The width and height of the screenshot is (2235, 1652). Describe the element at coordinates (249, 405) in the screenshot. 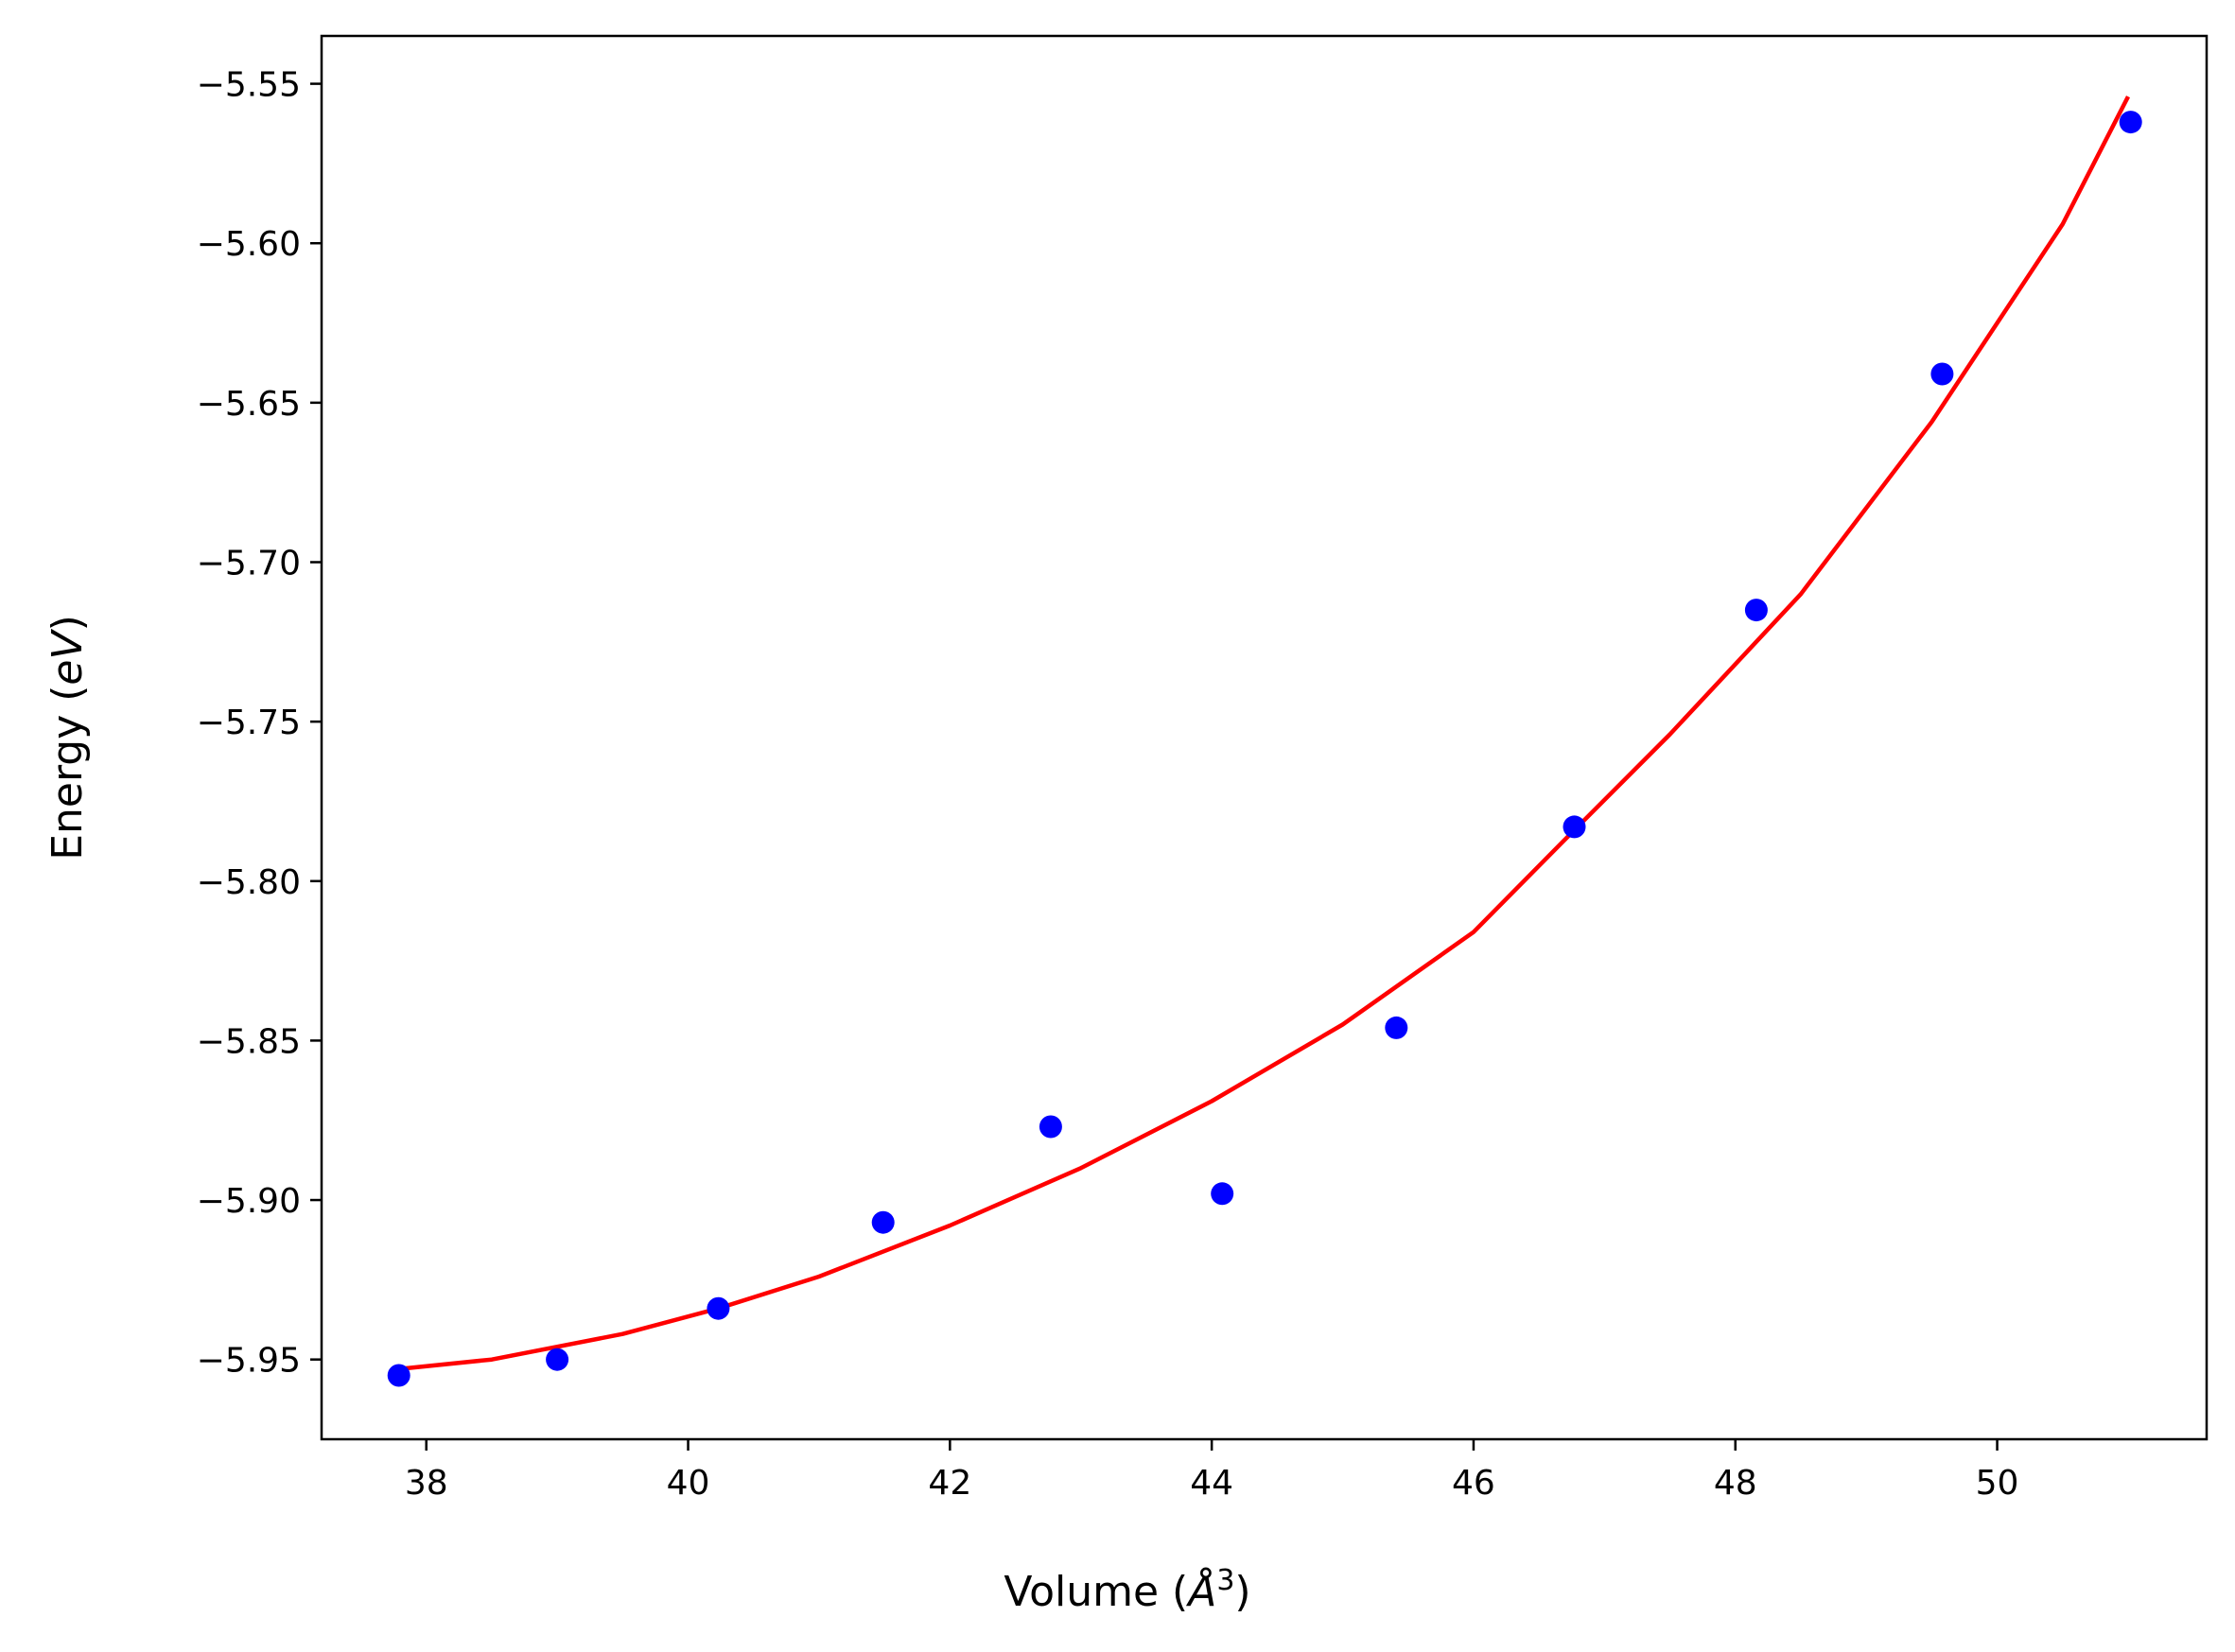

I see `y-tick-label: −5.65` at that location.